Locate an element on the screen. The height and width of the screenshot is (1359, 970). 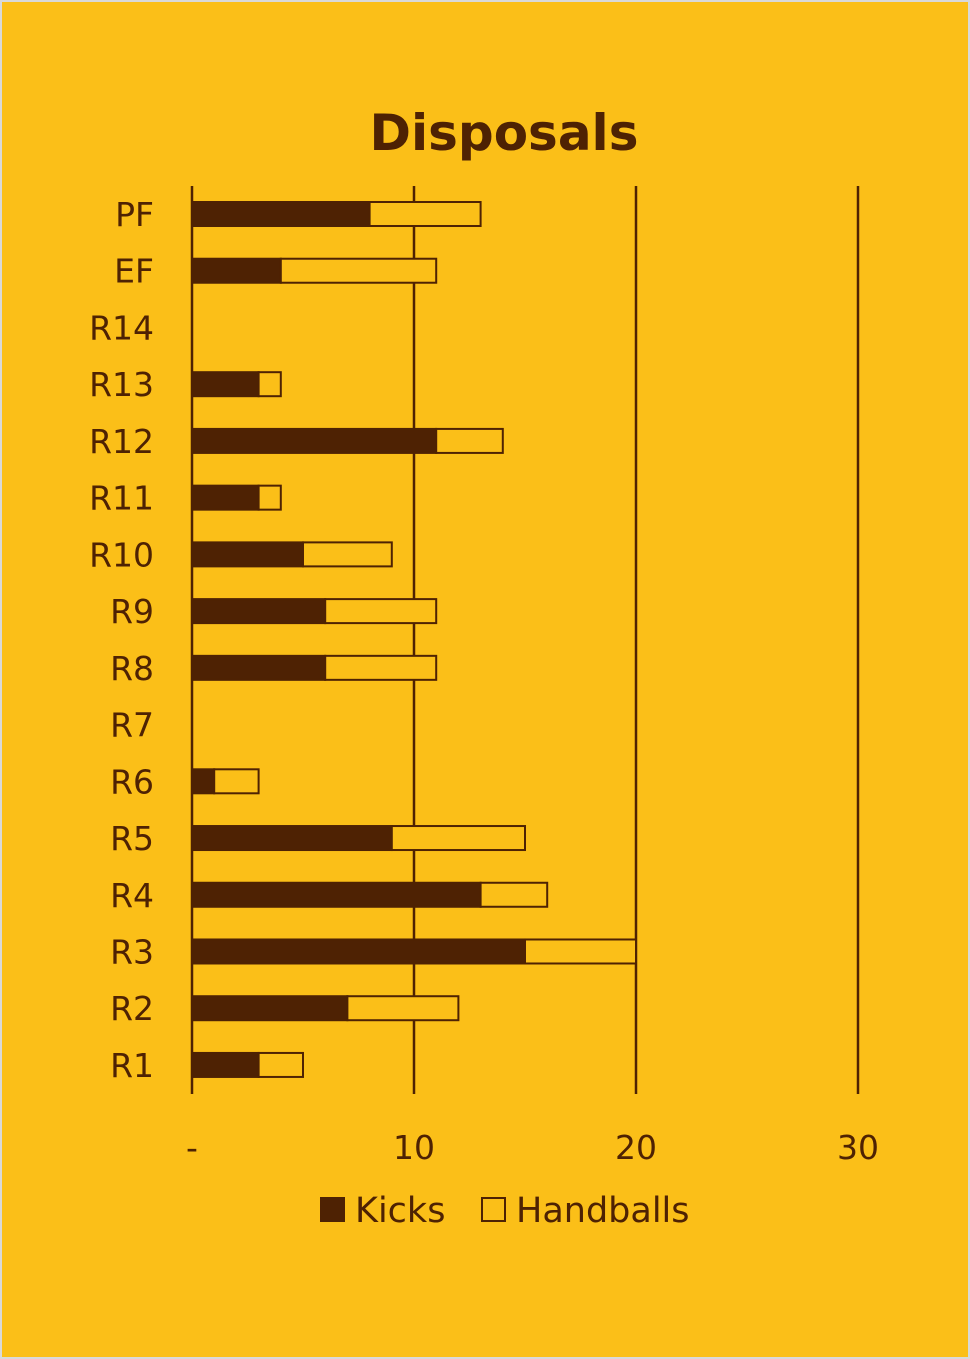
legend-label-kicks: Kicks is located at coordinates (400, 1211).